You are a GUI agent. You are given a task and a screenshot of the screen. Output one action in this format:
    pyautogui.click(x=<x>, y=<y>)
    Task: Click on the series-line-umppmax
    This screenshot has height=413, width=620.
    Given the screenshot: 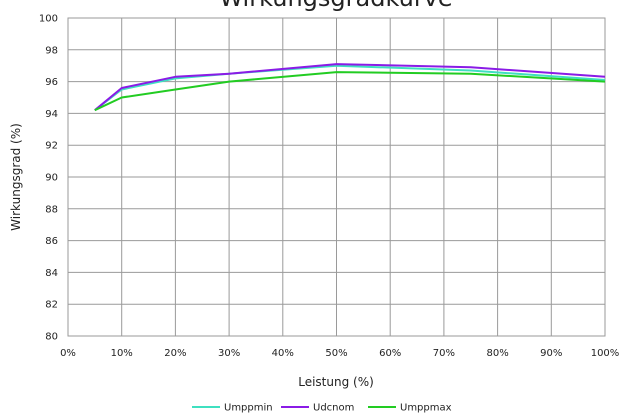 What is the action you would take?
    pyautogui.click(x=350, y=91)
    